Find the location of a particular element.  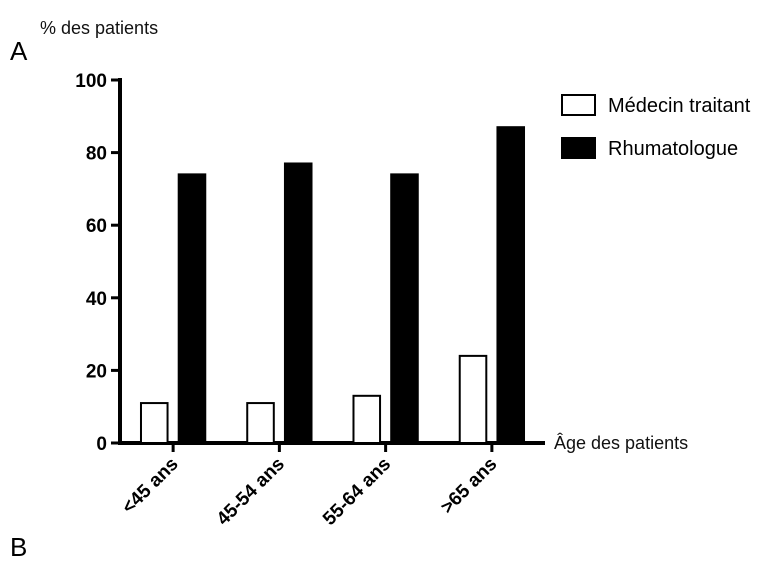

legend-label-medecin-traitant: Médecin traitant is located at coordinates (679, 106).